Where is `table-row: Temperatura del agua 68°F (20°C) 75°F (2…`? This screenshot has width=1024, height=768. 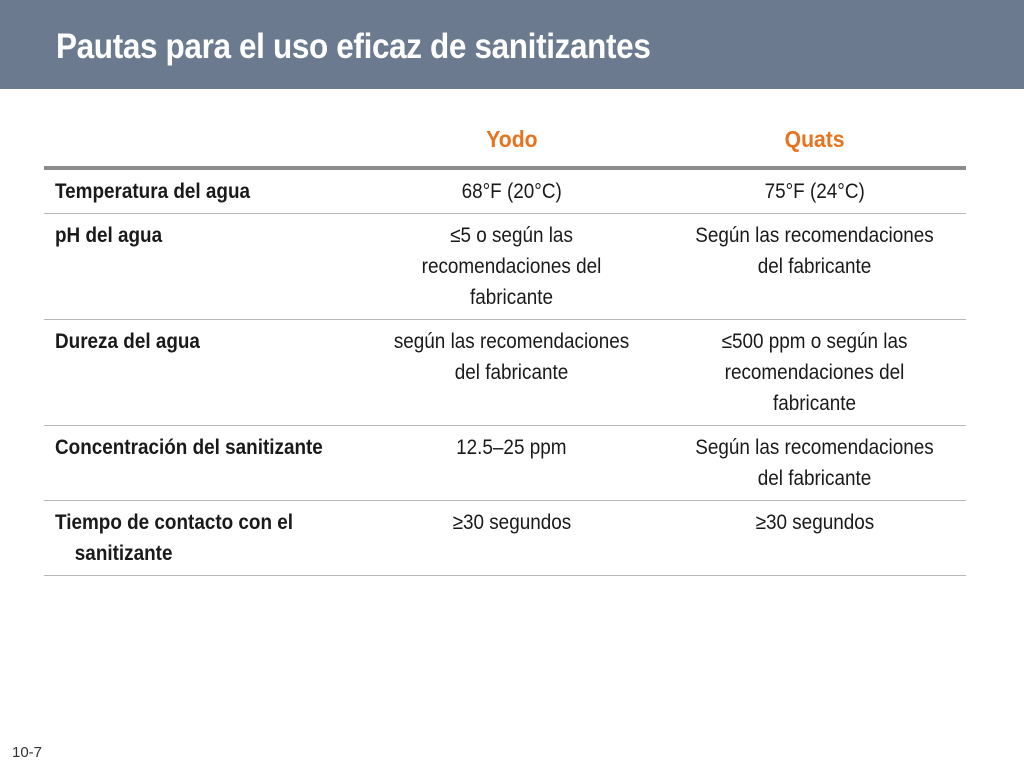 table-row: Temperatura del agua 68°F (20°C) 75°F (2… is located at coordinates (505, 191).